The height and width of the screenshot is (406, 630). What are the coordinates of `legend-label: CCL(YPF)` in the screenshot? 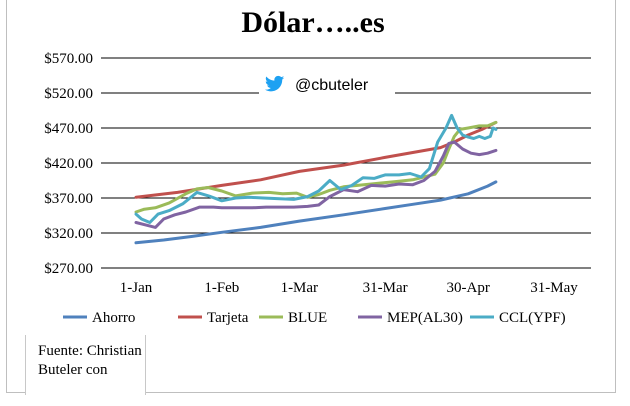 It's located at (532, 318).